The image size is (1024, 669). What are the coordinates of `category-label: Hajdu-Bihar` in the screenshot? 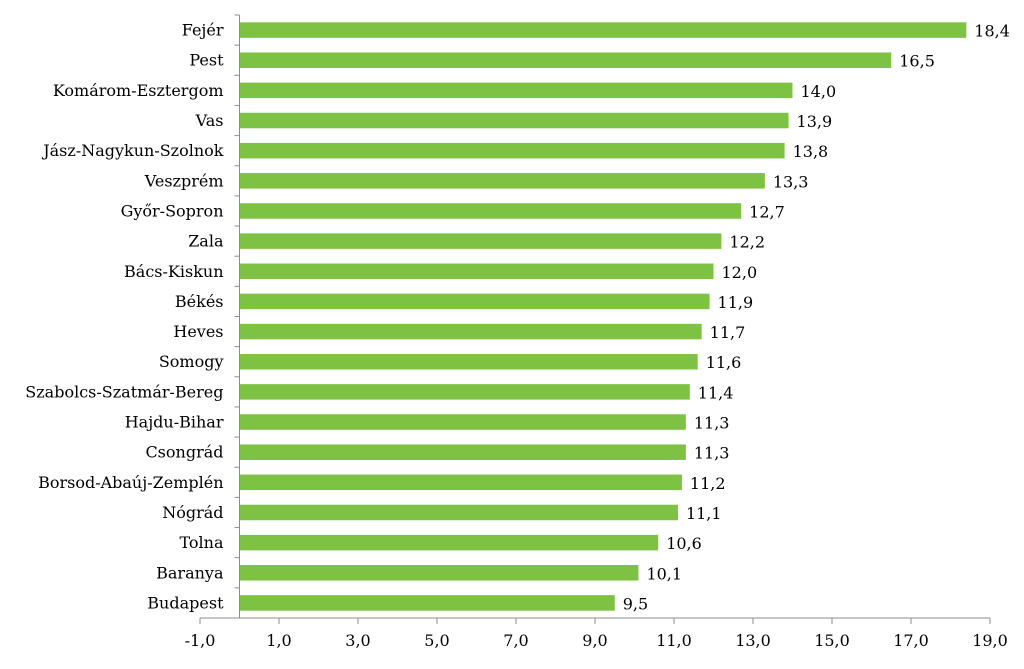 It's located at (174, 422).